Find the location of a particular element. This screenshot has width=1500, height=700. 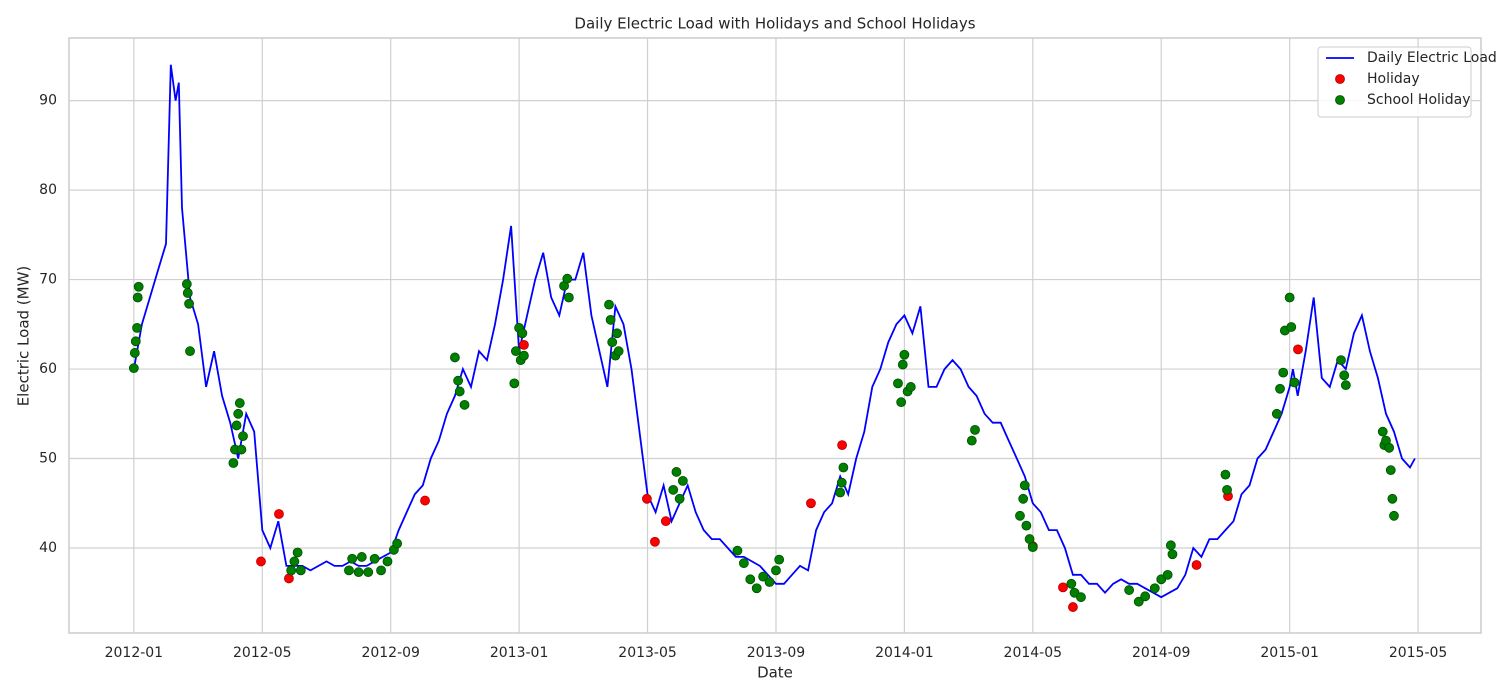

x-tick-label: 2013-05 is located at coordinates (647, 653).